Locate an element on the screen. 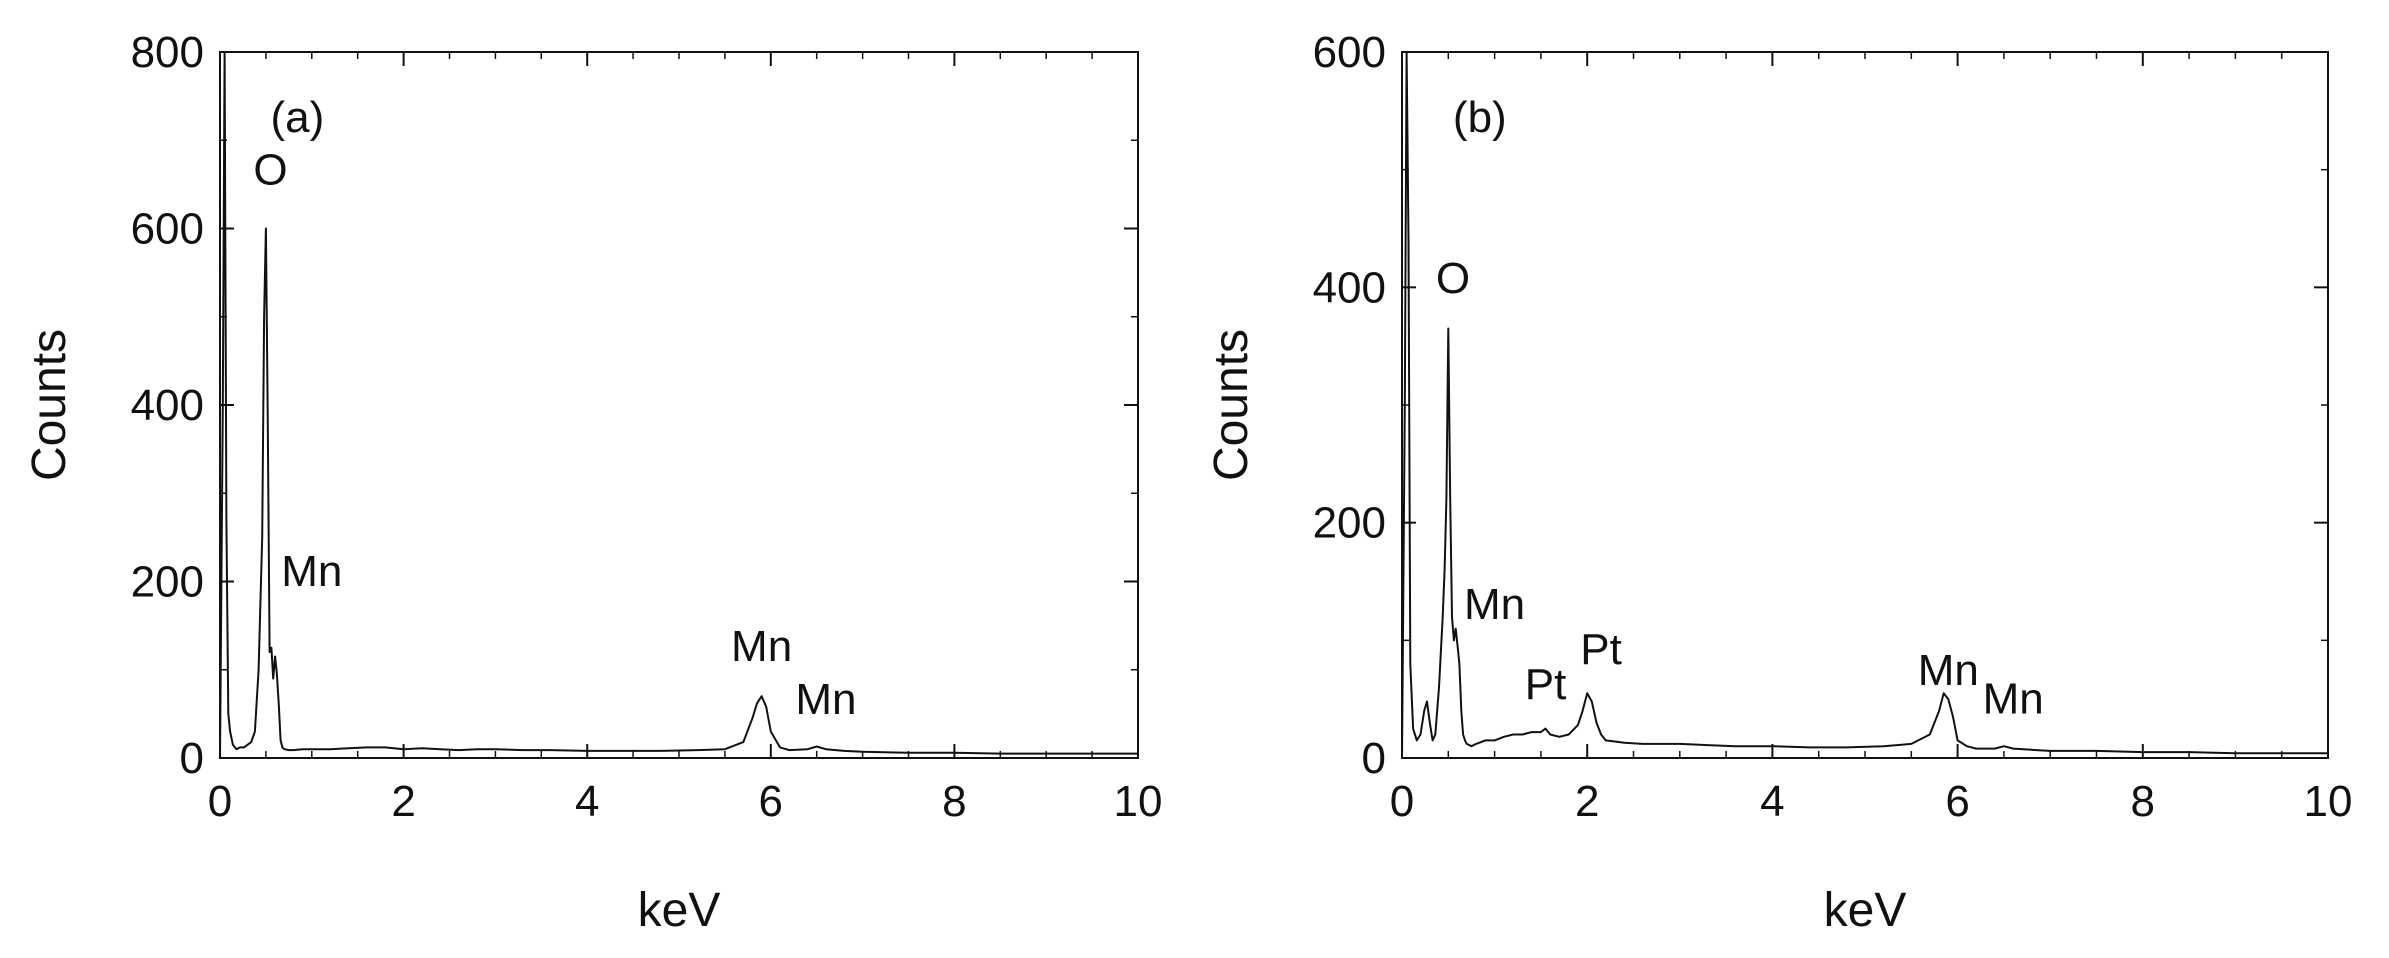 The width and height of the screenshot is (2389, 958). panel-label: (a) is located at coordinates (297, 117).